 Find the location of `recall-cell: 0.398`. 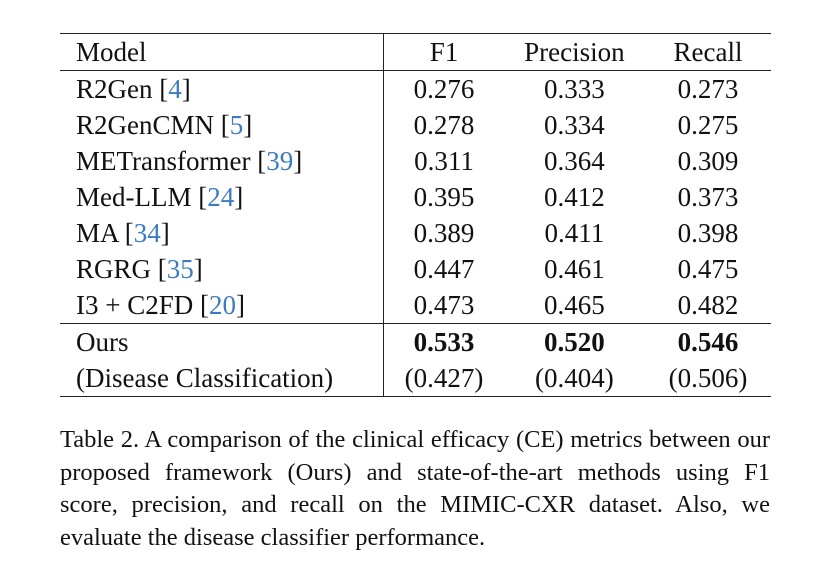

recall-cell: 0.398 is located at coordinates (708, 232).